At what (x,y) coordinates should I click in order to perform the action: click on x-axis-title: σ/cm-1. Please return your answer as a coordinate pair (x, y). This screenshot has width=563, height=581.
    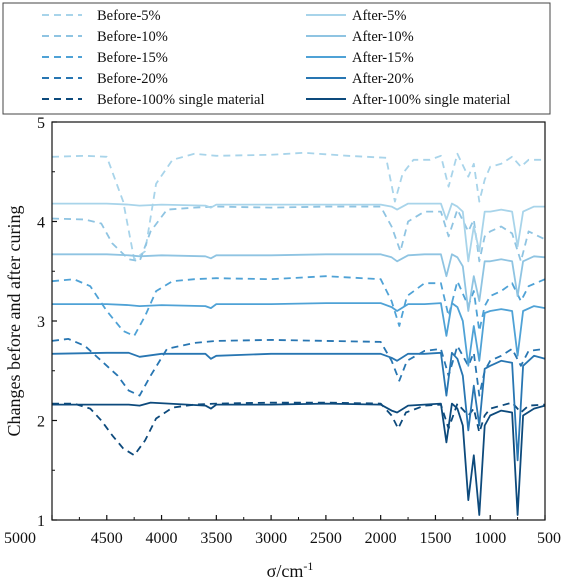
    Looking at the image, I should click on (290, 570).